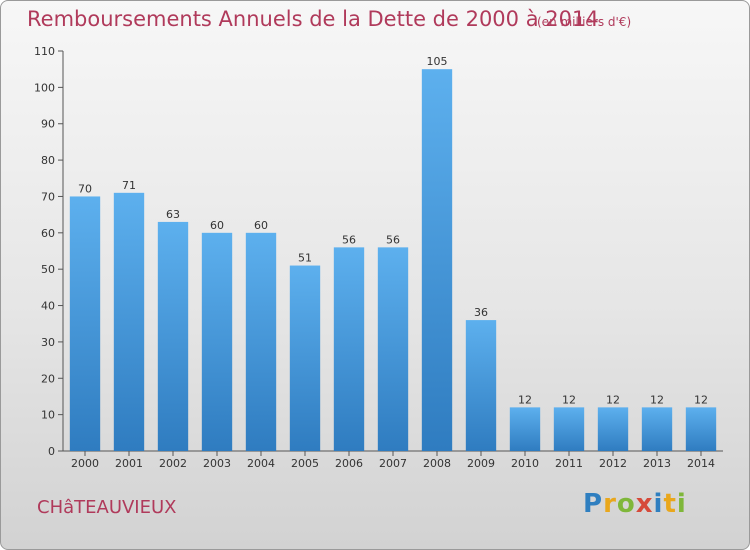 This screenshot has width=750, height=550. Describe the element at coordinates (393, 463) in the screenshot. I see `x-tick-label: 2007` at that location.